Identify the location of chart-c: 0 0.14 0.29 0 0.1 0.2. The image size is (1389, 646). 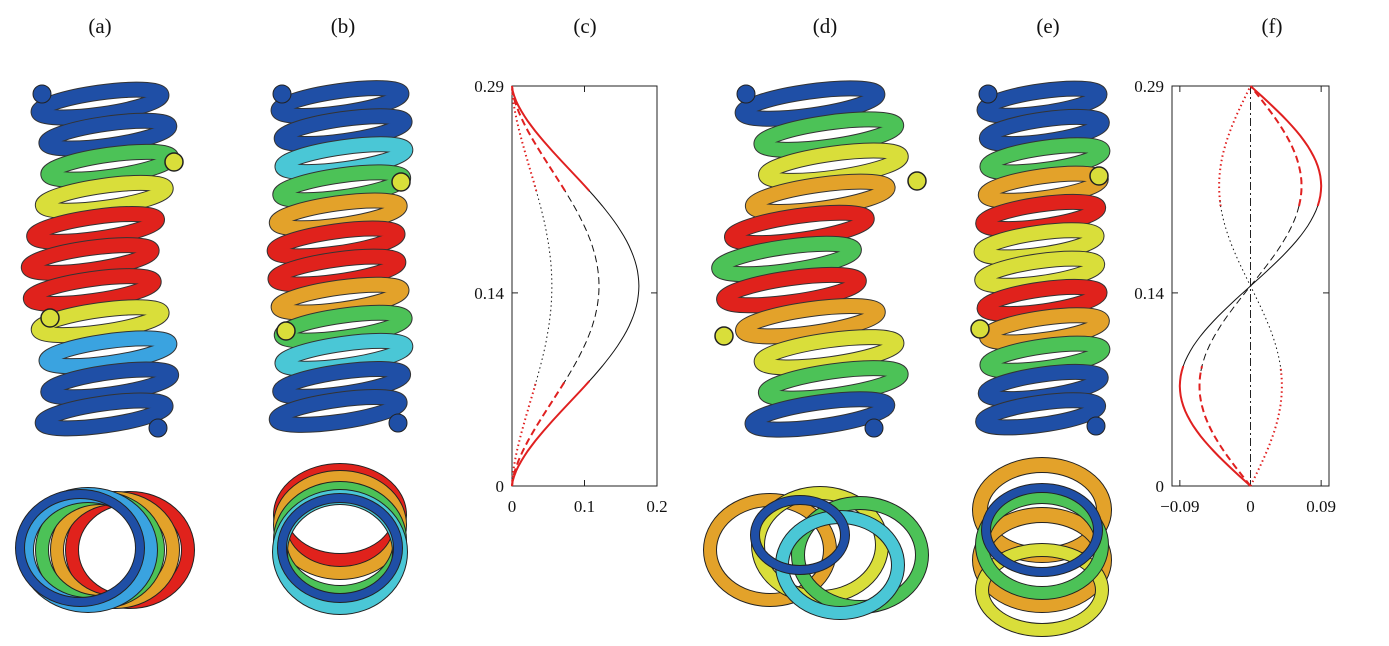
(570, 296).